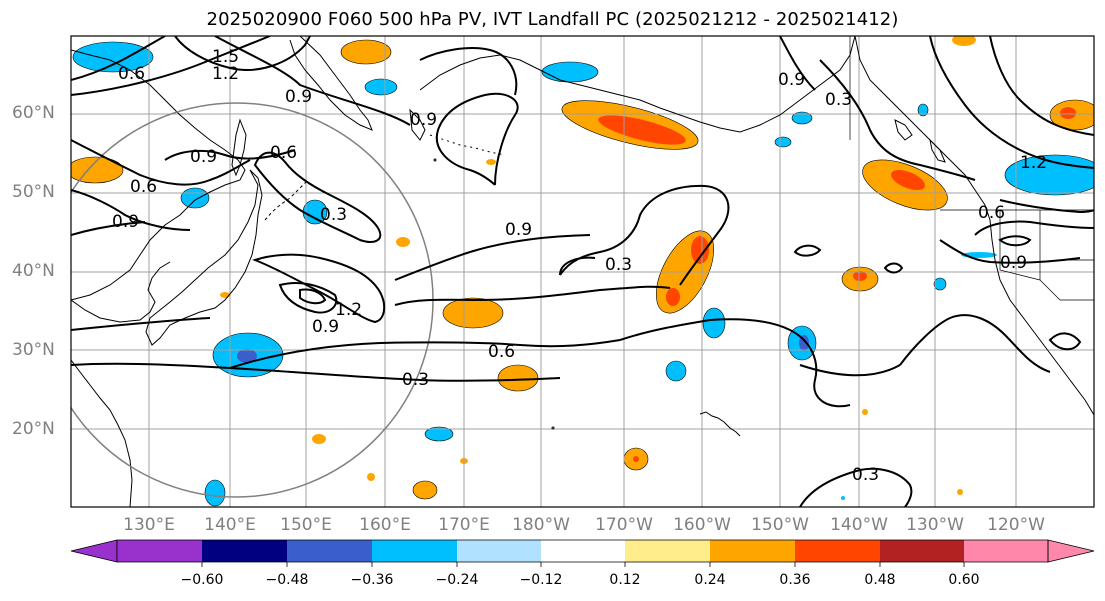  I want to click on lon-label: 160°W, so click(702, 525).